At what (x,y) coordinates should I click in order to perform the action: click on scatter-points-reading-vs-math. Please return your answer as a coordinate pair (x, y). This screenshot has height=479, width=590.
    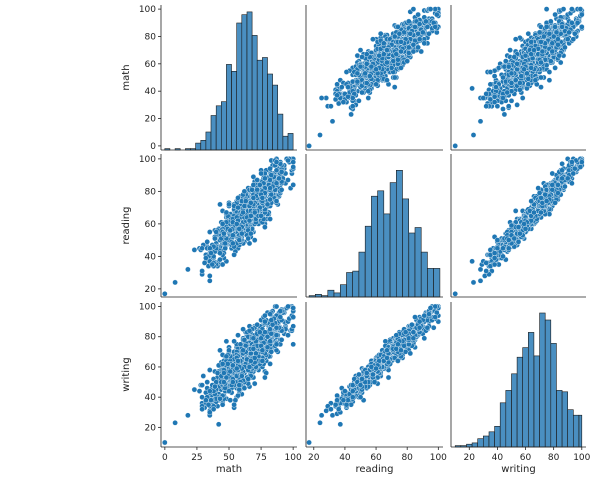
    Looking at the image, I should click on (229, 226).